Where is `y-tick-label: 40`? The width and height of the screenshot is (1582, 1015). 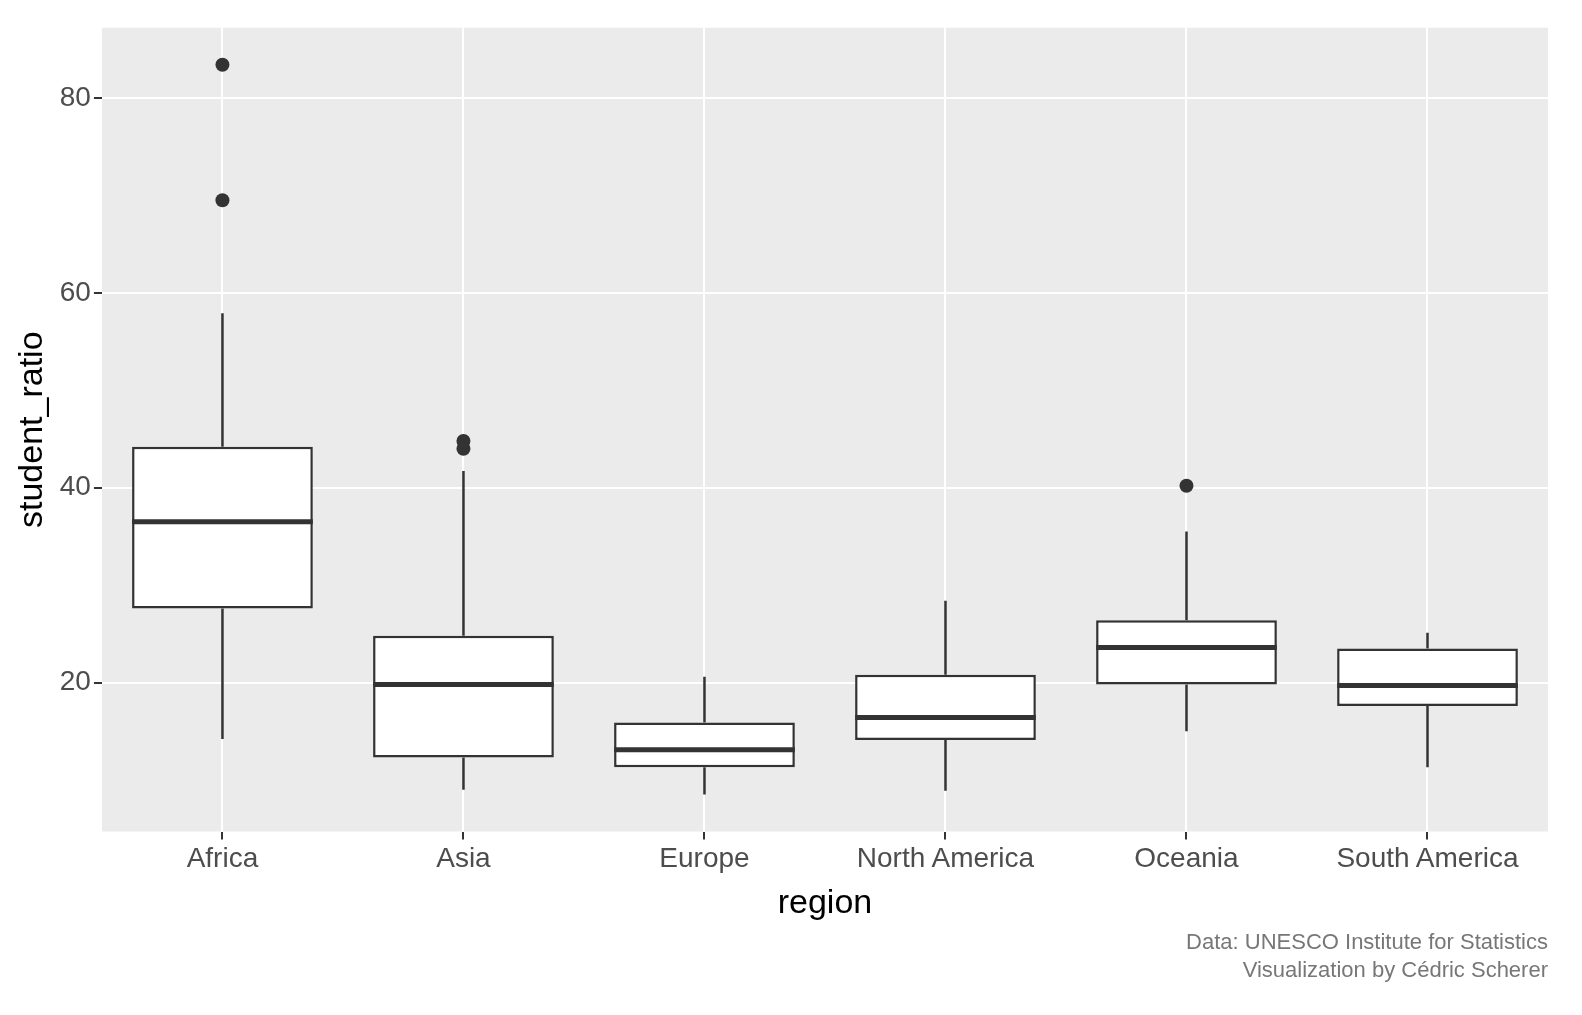
y-tick-label: 40 is located at coordinates (75, 486).